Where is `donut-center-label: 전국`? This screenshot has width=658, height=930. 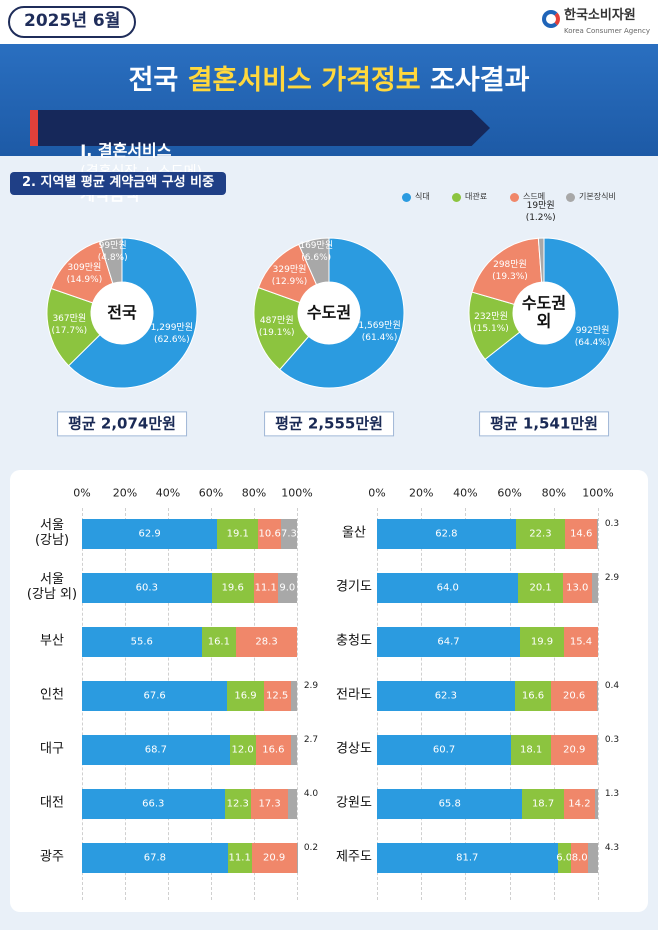 donut-center-label: 전국 is located at coordinates (122, 312).